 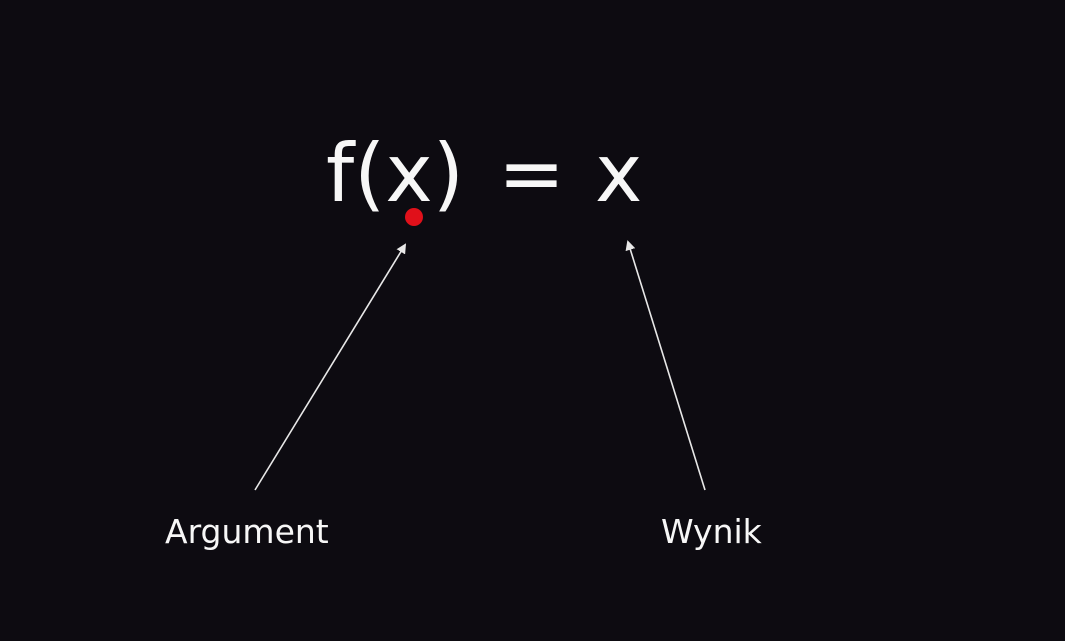 I want to click on argument-arrow-icon, so click(x=330, y=367).